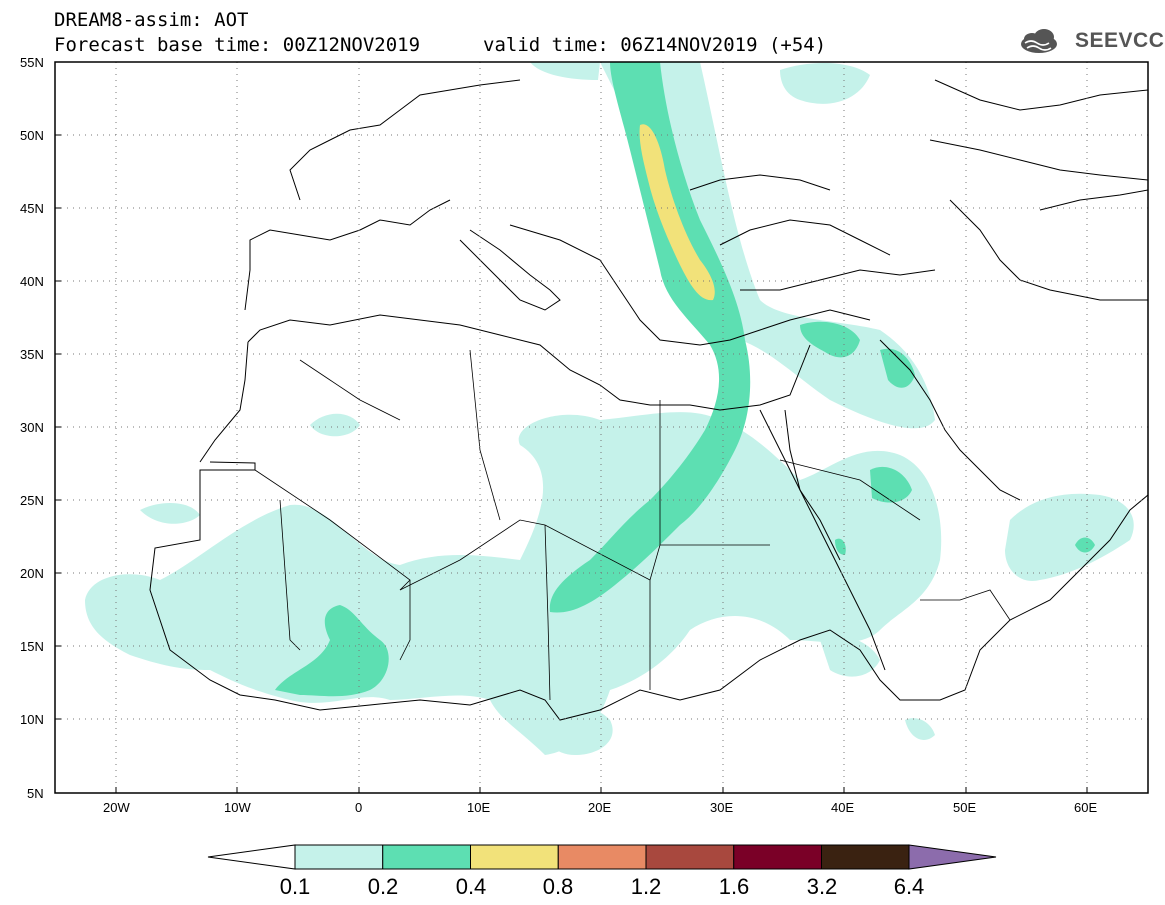 The image size is (1165, 905). Describe the element at coordinates (32, 500) in the screenshot. I see `lat-label: 25N` at that location.